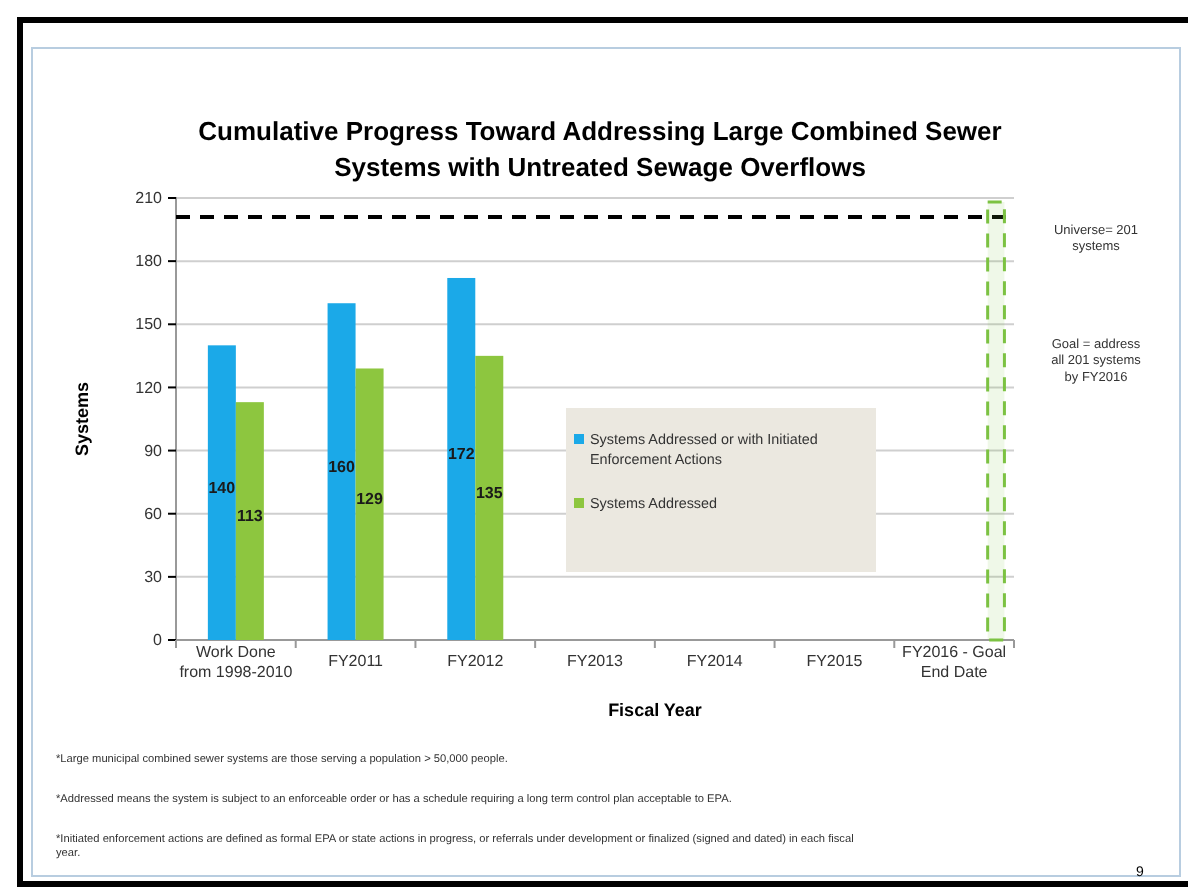  What do you see at coordinates (655, 710) in the screenshot?
I see `x-axis-title: Fiscal Year` at bounding box center [655, 710].